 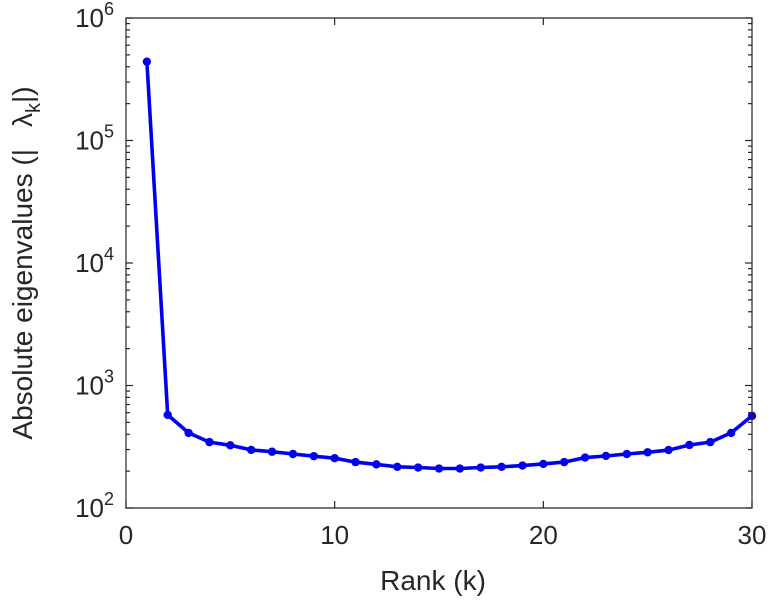 I want to click on y-axis-label: Absolute eigenvalues (| λk|), so click(x=26, y=262).